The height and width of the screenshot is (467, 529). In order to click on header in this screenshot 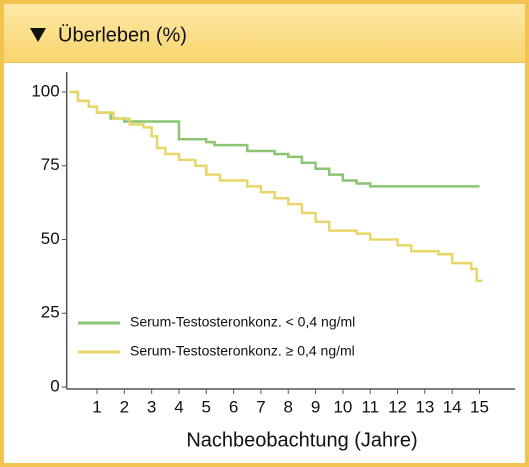, I will do `click(264, 33)`.